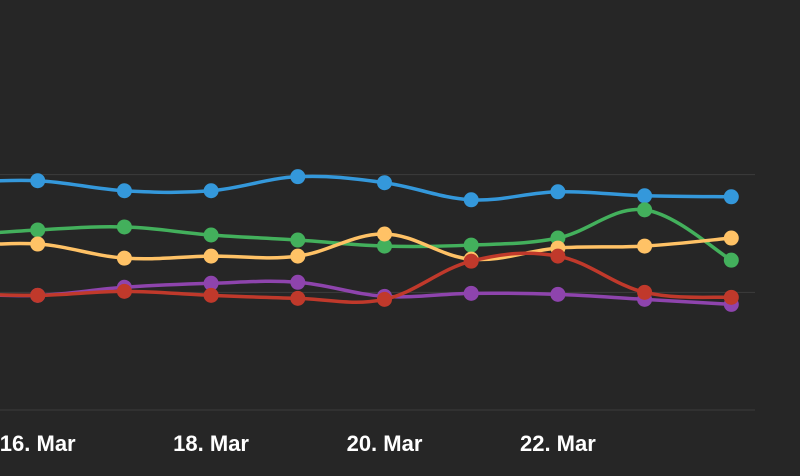  I want to click on x-axis: 16. Mar 18. Mar 20. Mar 22. Mar, so click(298, 443).